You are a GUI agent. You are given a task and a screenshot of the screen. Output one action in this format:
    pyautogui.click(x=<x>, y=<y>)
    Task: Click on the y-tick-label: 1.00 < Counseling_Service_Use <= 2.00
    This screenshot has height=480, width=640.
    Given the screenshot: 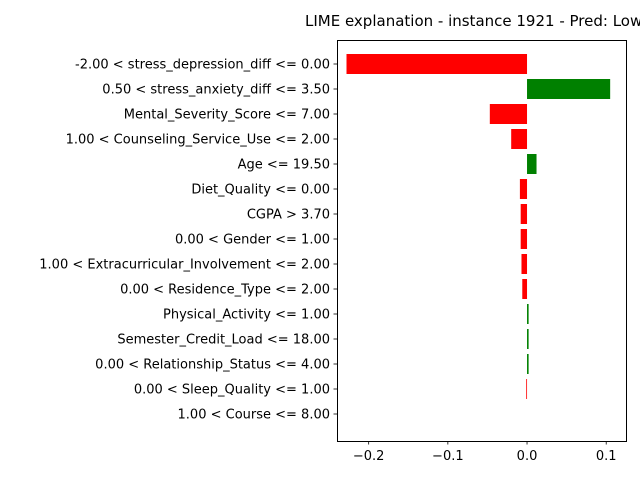 What is the action you would take?
    pyautogui.click(x=198, y=140)
    